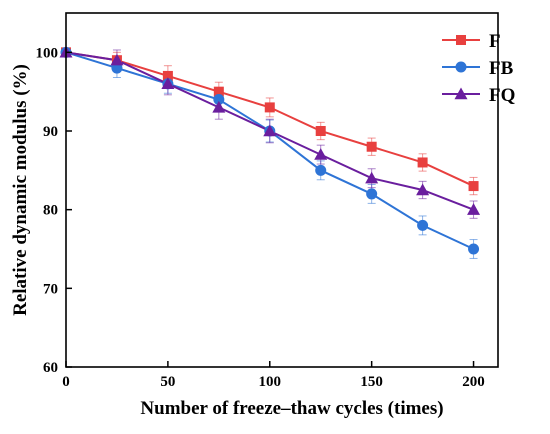  What do you see at coordinates (50, 211) in the screenshot?
I see `y-tick-label: 80` at bounding box center [50, 211].